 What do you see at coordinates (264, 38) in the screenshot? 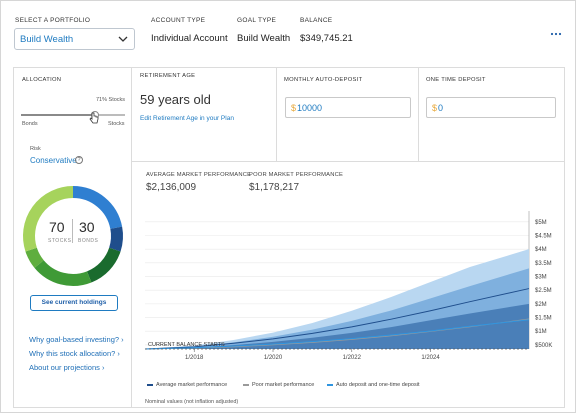
I see `goal-type-value: Build Wealth` at bounding box center [264, 38].